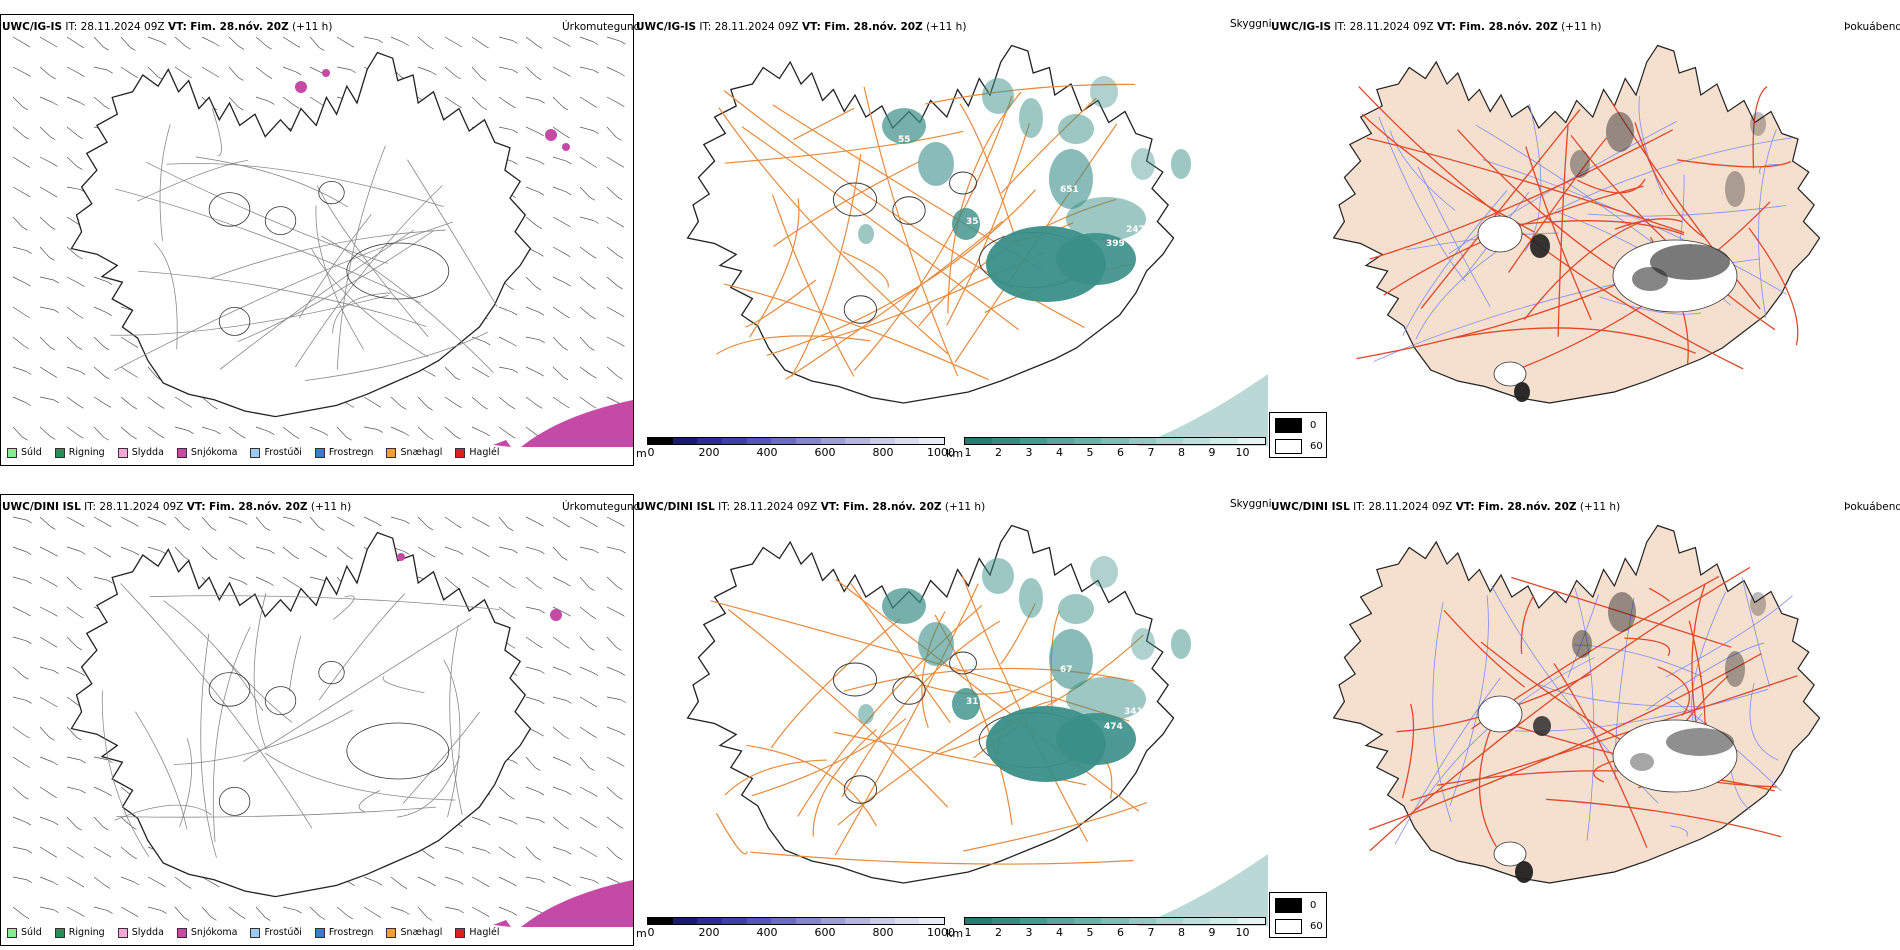 This screenshot has width=1900, height=950. Describe the element at coordinates (767, 452) in the screenshot. I see `colorbar-tick: 400` at that location.